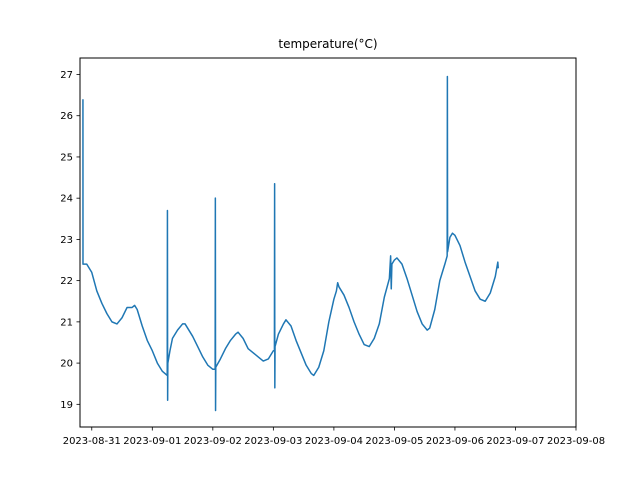  Describe the element at coordinates (66, 157) in the screenshot. I see `y-tick-label: 25` at that location.